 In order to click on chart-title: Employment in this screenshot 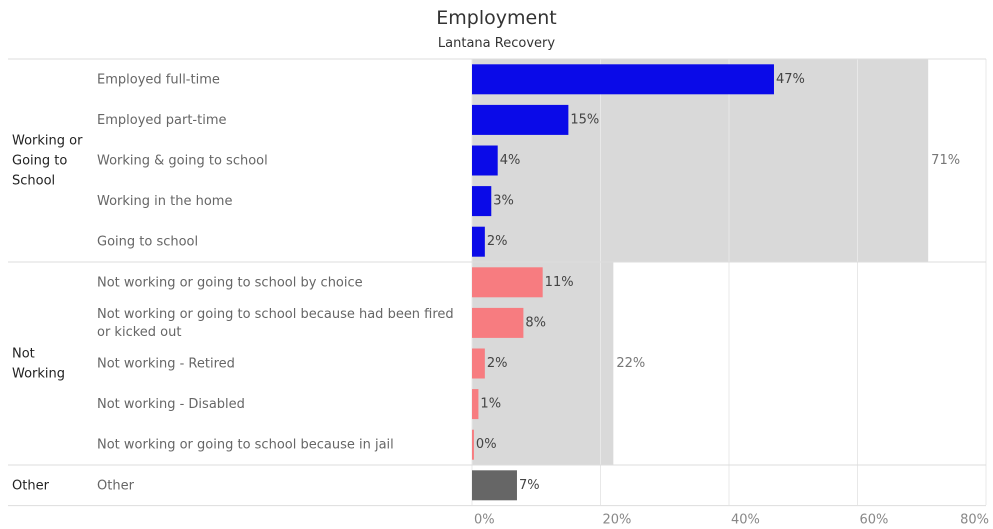, I will do `click(496, 18)`.